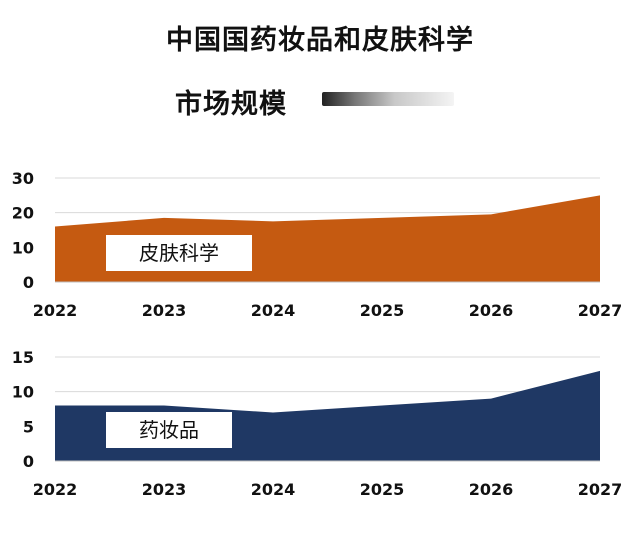  Describe the element at coordinates (320, 40) in the screenshot. I see `chart-title-line-1: 中国国药妆品和皮肤科学` at that location.